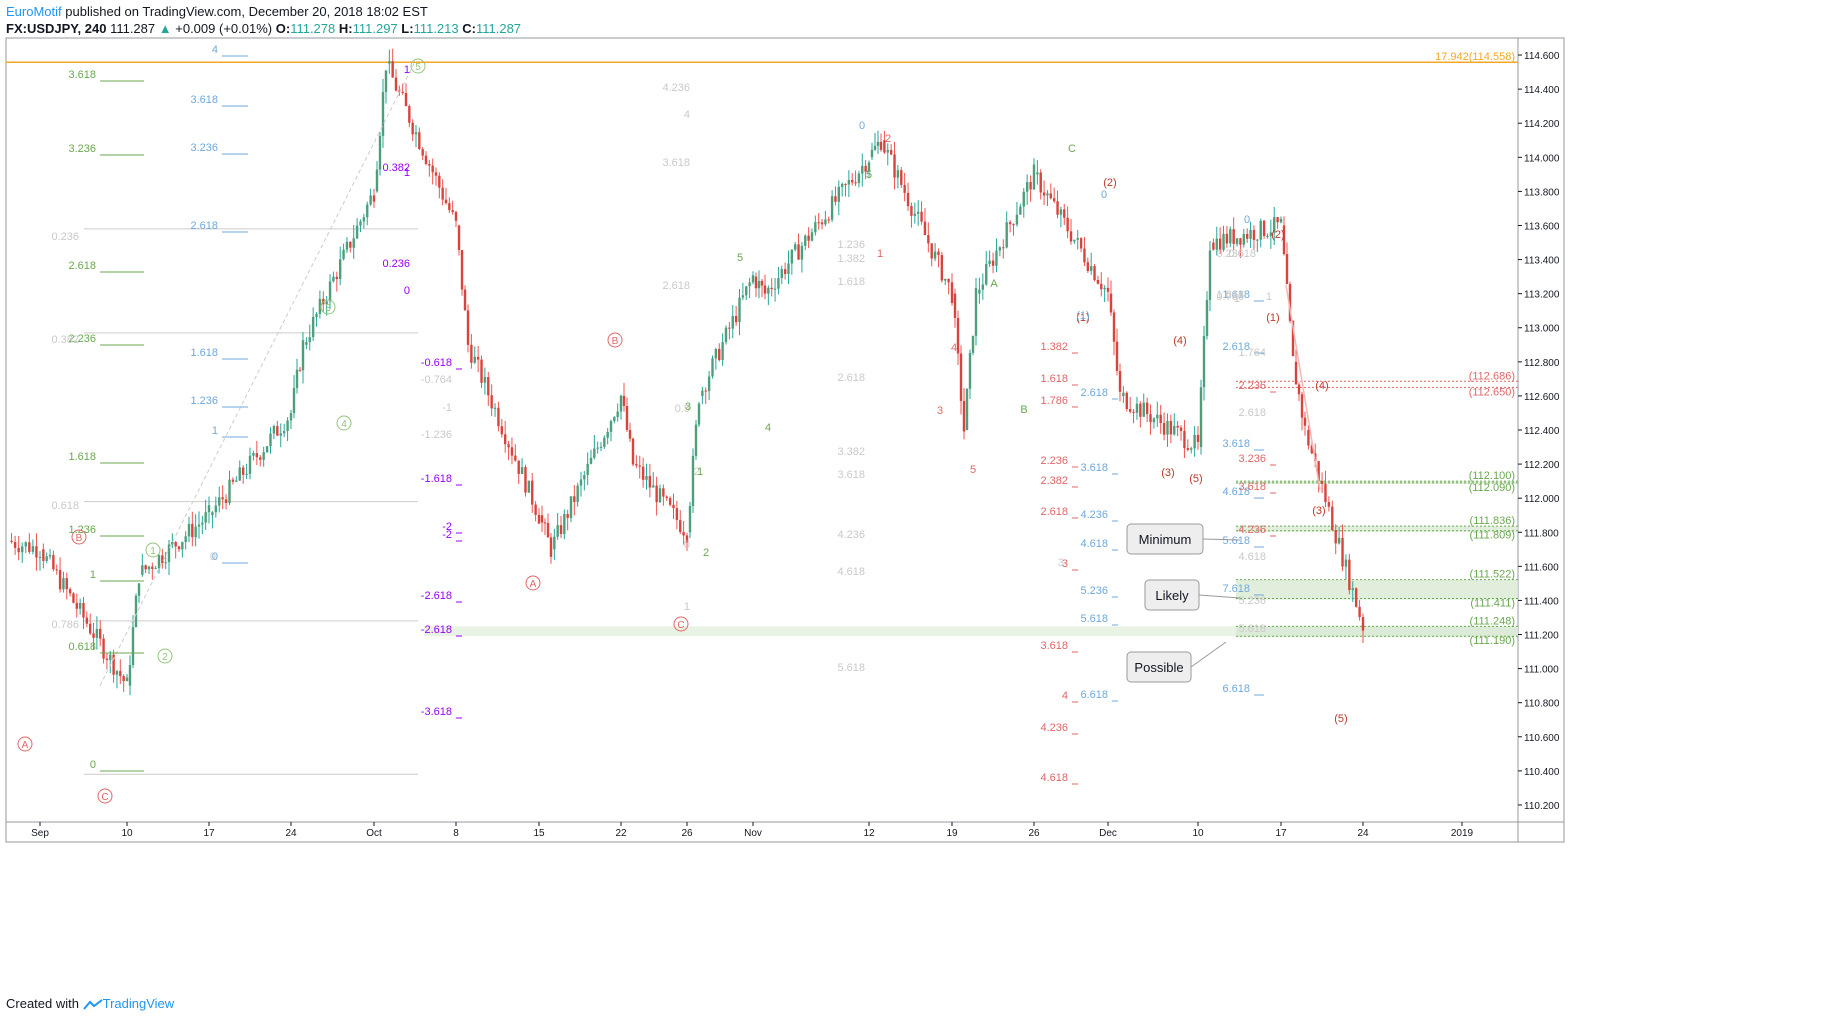 Image resolution: width=1828 pixels, height=1019 pixels. Describe the element at coordinates (1172, 595) in the screenshot. I see `callout-label: Likely` at that location.